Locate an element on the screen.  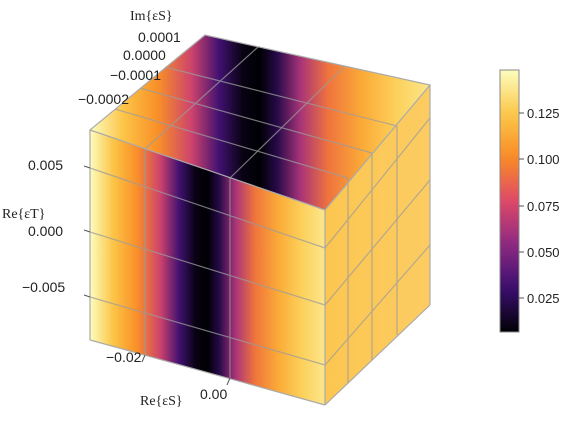
y-axis-label: Im{εS} is located at coordinates (151, 16).